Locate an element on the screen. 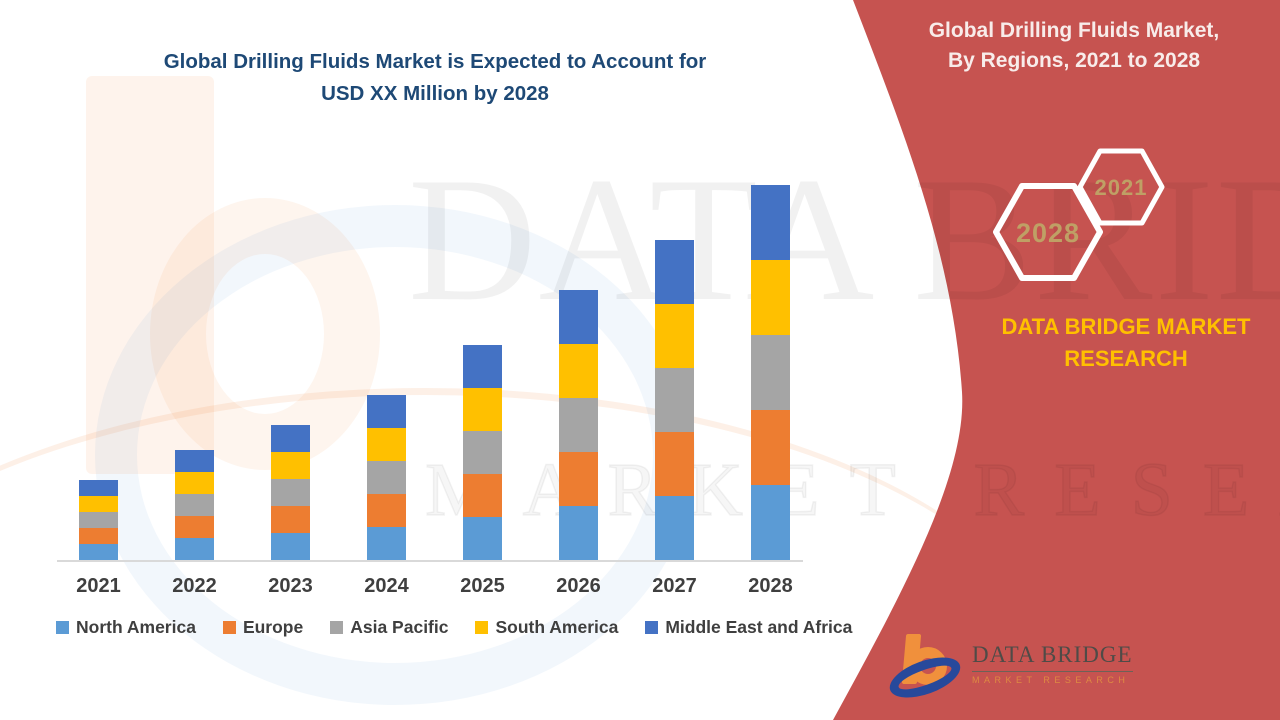 Image resolution: width=1280 pixels, height=720 pixels. bar-segment-middle-east-and-africa-2027 is located at coordinates (674, 272).